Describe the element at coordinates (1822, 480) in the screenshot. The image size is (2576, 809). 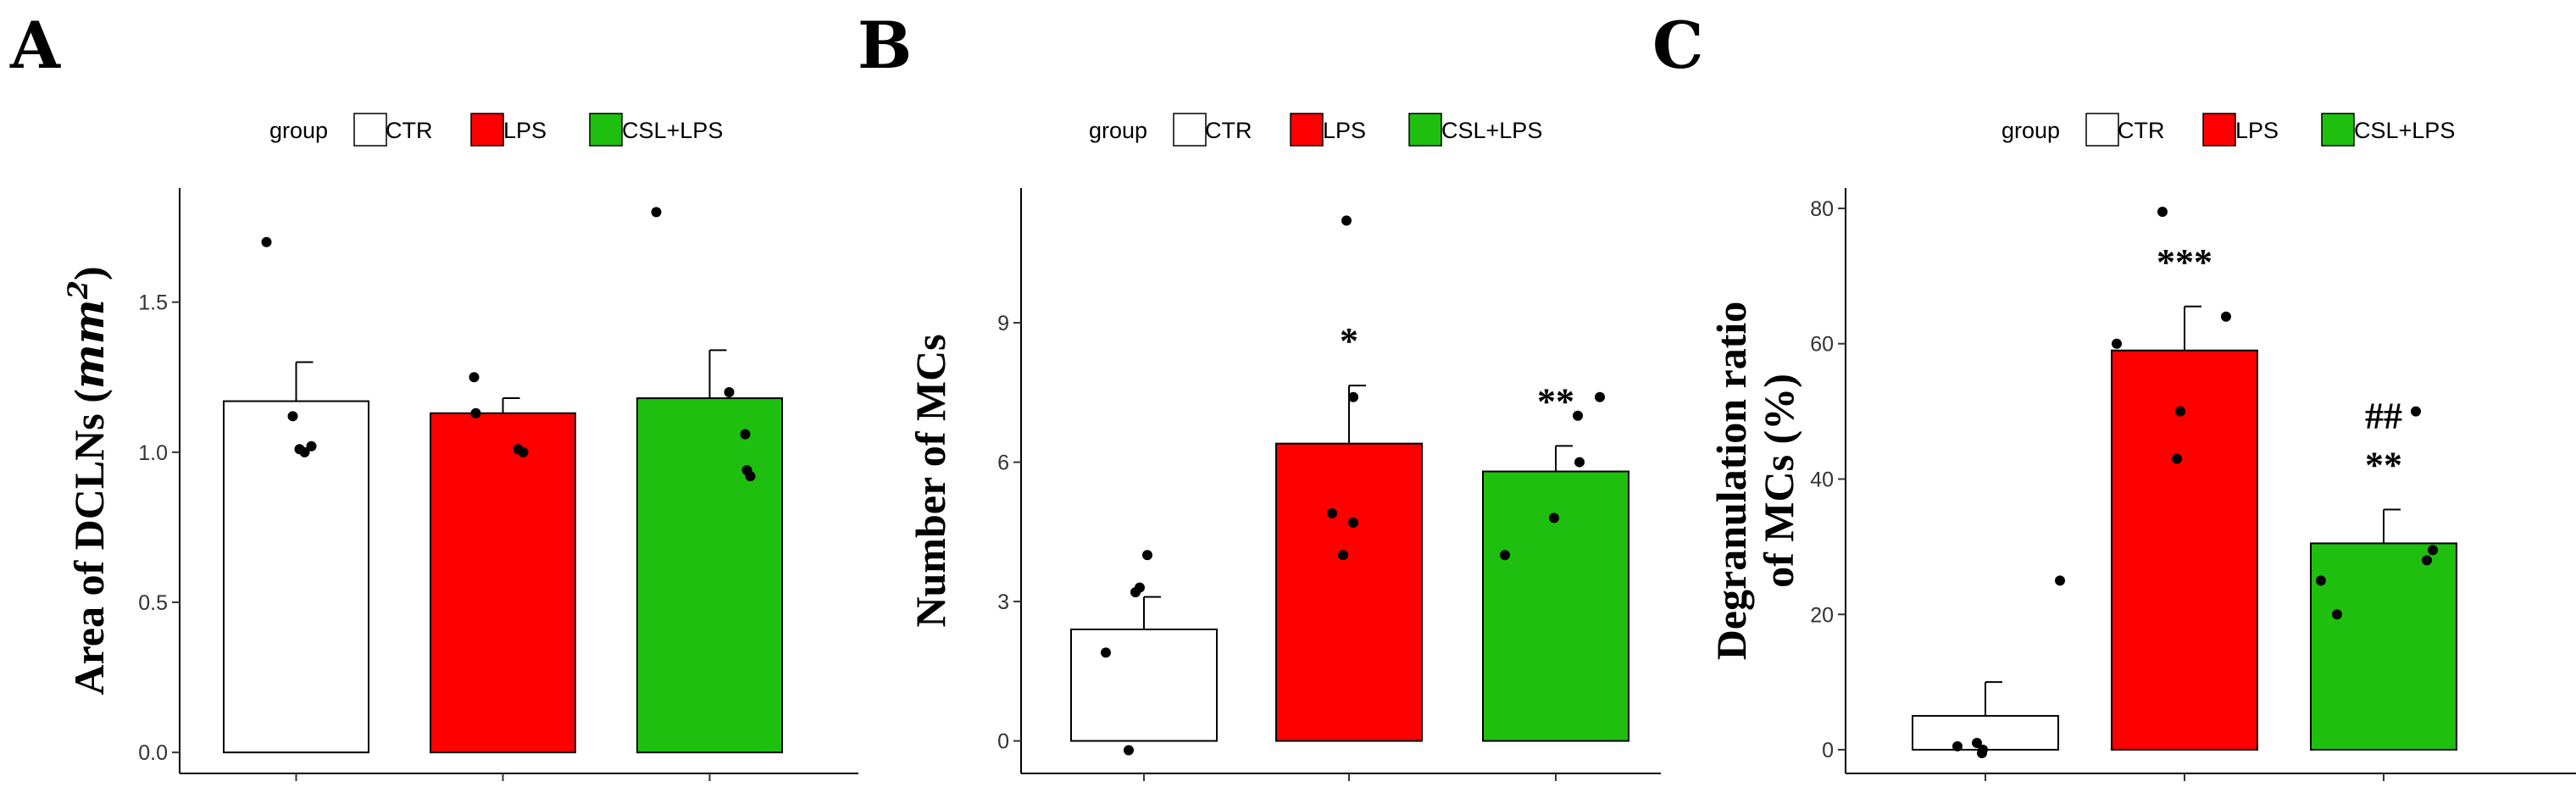
I see `y-tick-label: 40` at that location.